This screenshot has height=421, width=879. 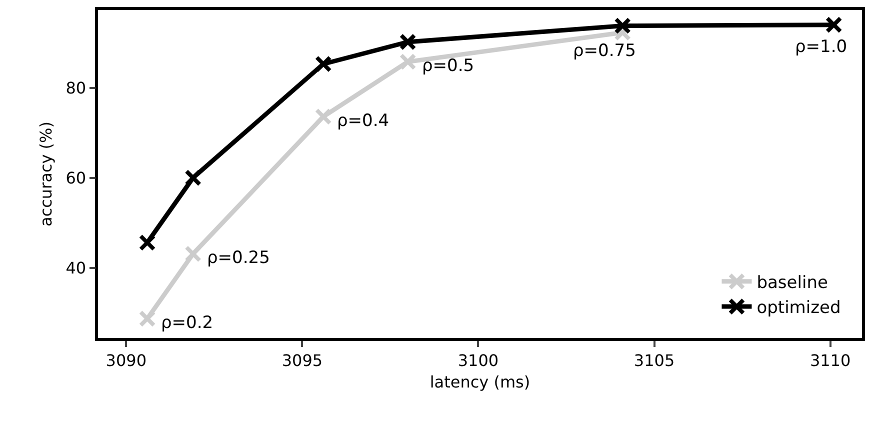 I want to click on x-tick-label: 3110, so click(x=830, y=360).